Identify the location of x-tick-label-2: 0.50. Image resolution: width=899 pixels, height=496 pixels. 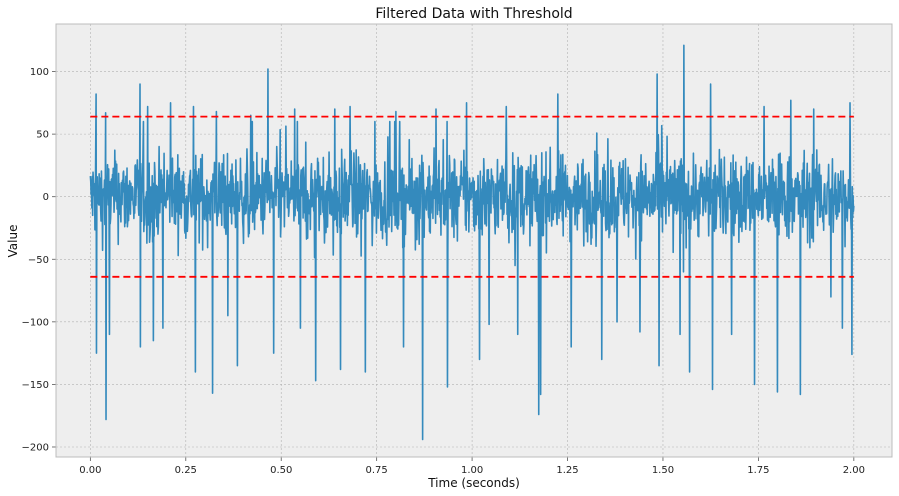
(281, 470).